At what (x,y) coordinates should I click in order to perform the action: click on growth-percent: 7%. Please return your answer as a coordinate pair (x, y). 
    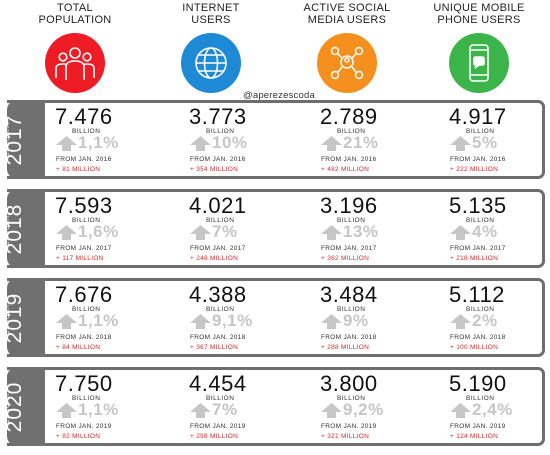
    Looking at the image, I should click on (225, 231).